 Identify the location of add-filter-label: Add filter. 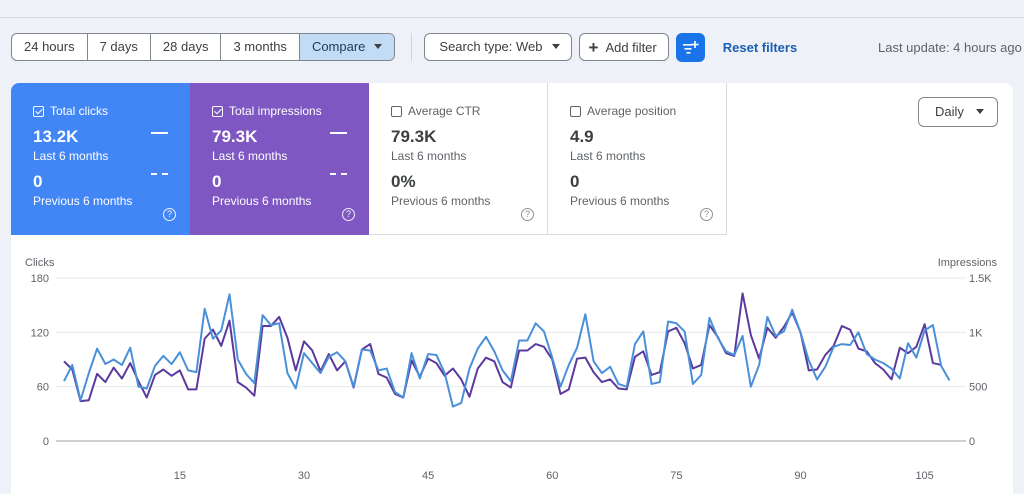
(631, 47).